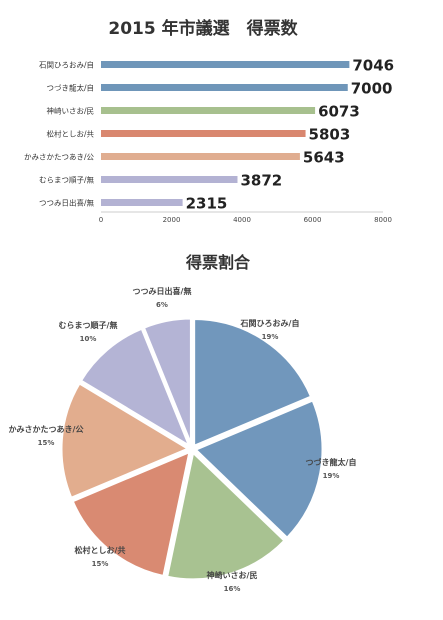  I want to click on x-tick-label: 6000, so click(313, 220).